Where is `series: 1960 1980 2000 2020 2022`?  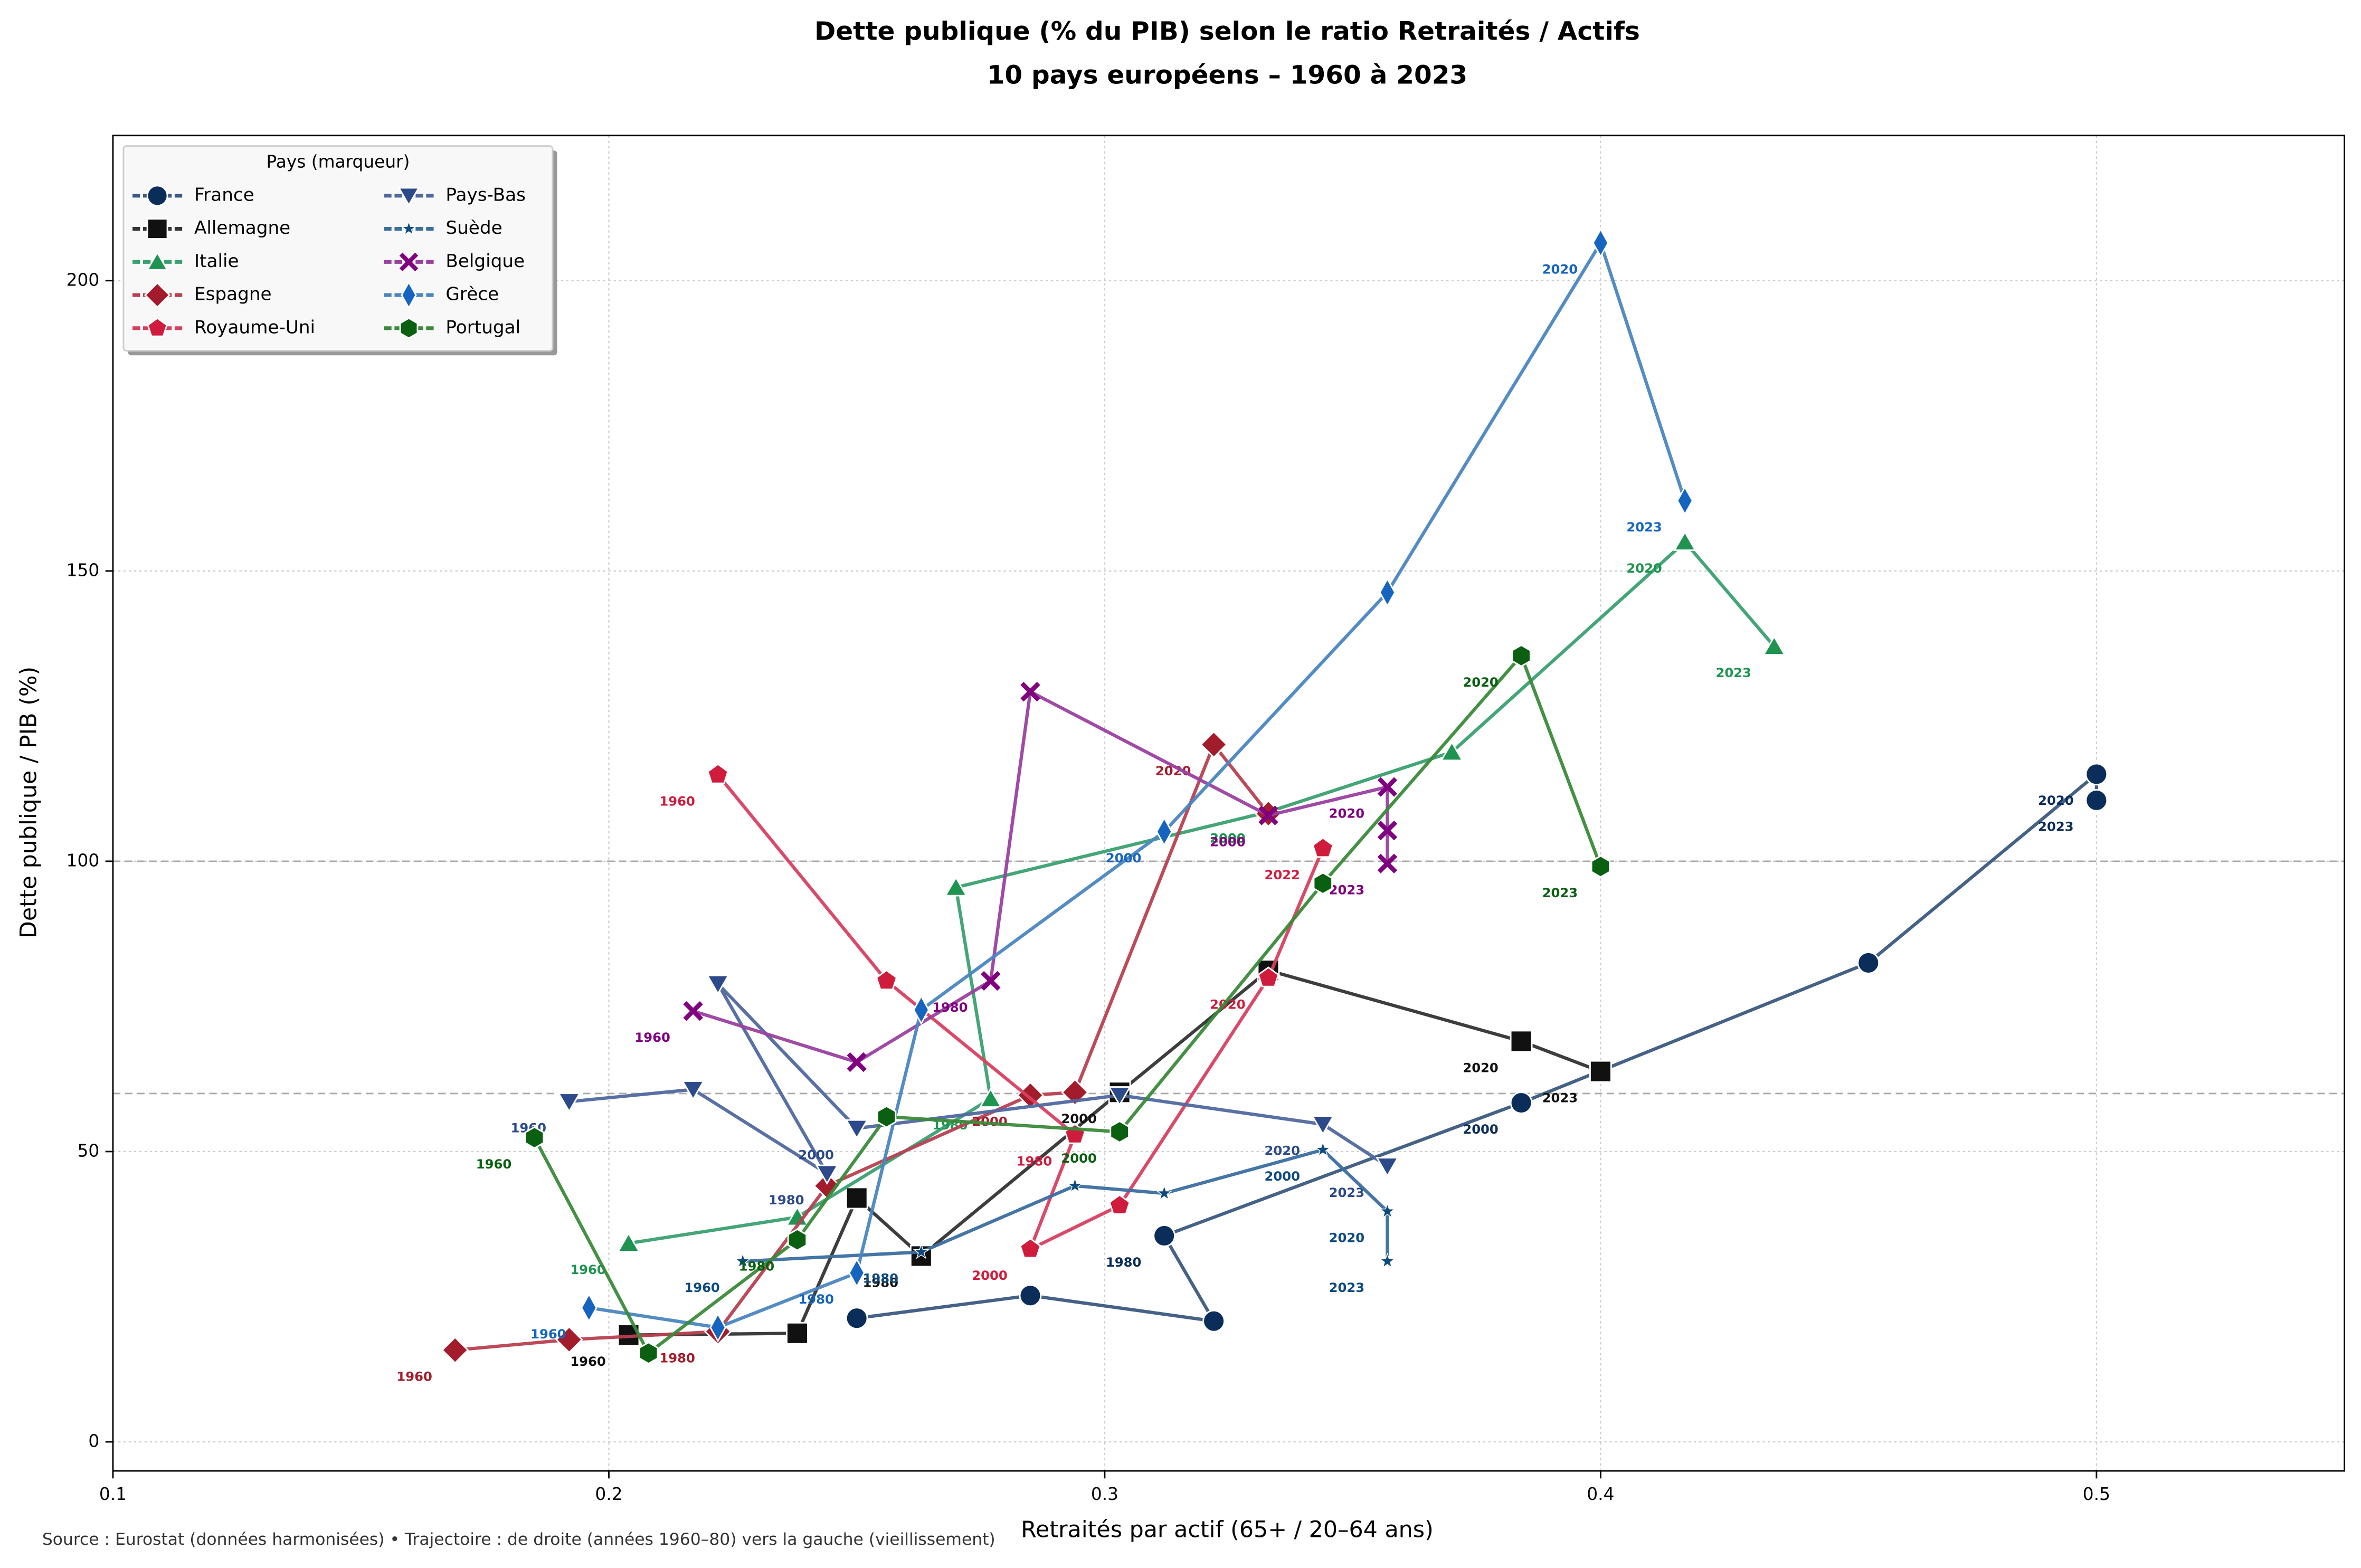
series: 1960 1980 2000 2020 2022 is located at coordinates (996, 1023).